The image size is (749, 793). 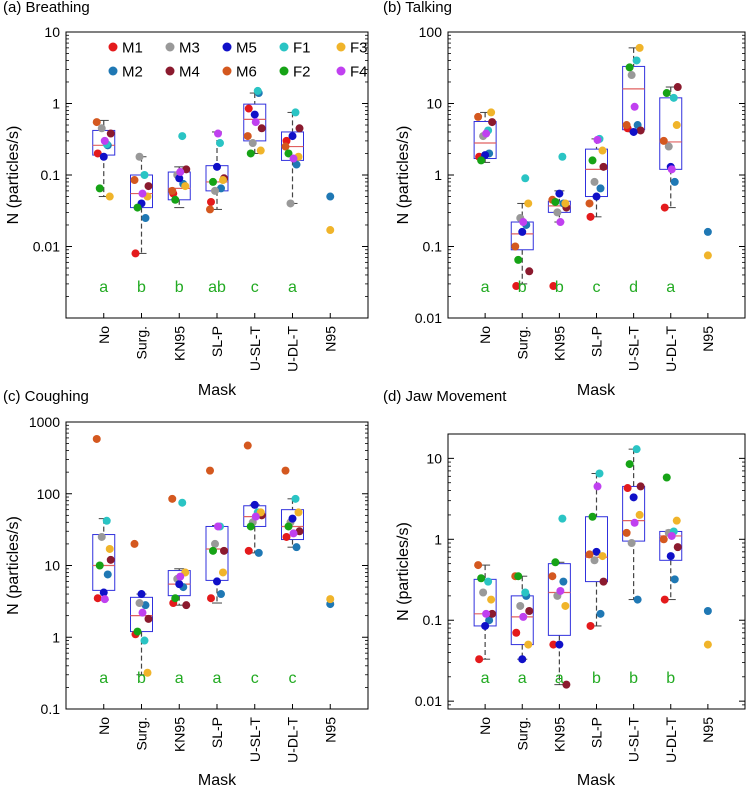 What do you see at coordinates (596, 571) in the screenshot?
I see `plot-frame` at bounding box center [596, 571].